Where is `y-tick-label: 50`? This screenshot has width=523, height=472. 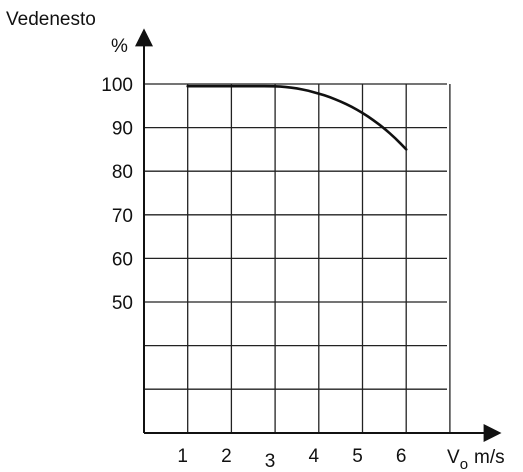 y-tick-label: 50 is located at coordinates (122, 303).